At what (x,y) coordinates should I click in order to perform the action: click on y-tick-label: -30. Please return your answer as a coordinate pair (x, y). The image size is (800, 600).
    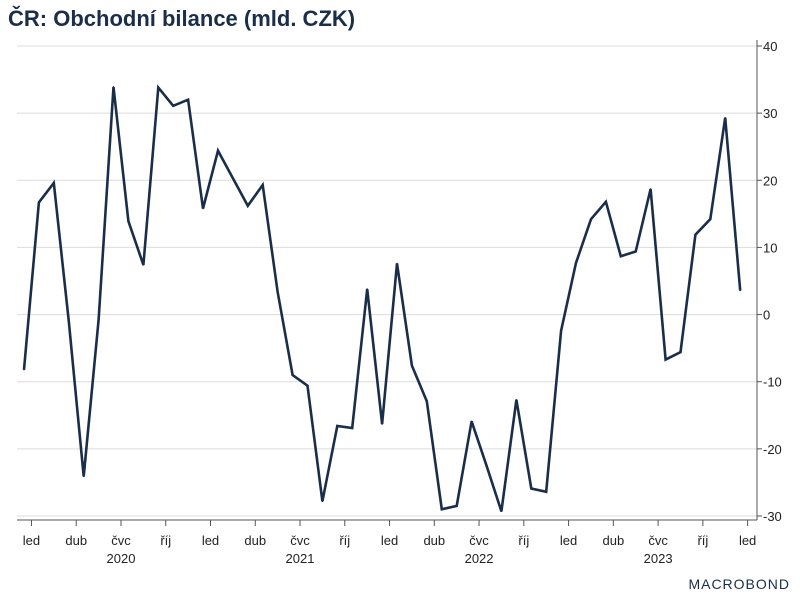
    Looking at the image, I should click on (772, 516).